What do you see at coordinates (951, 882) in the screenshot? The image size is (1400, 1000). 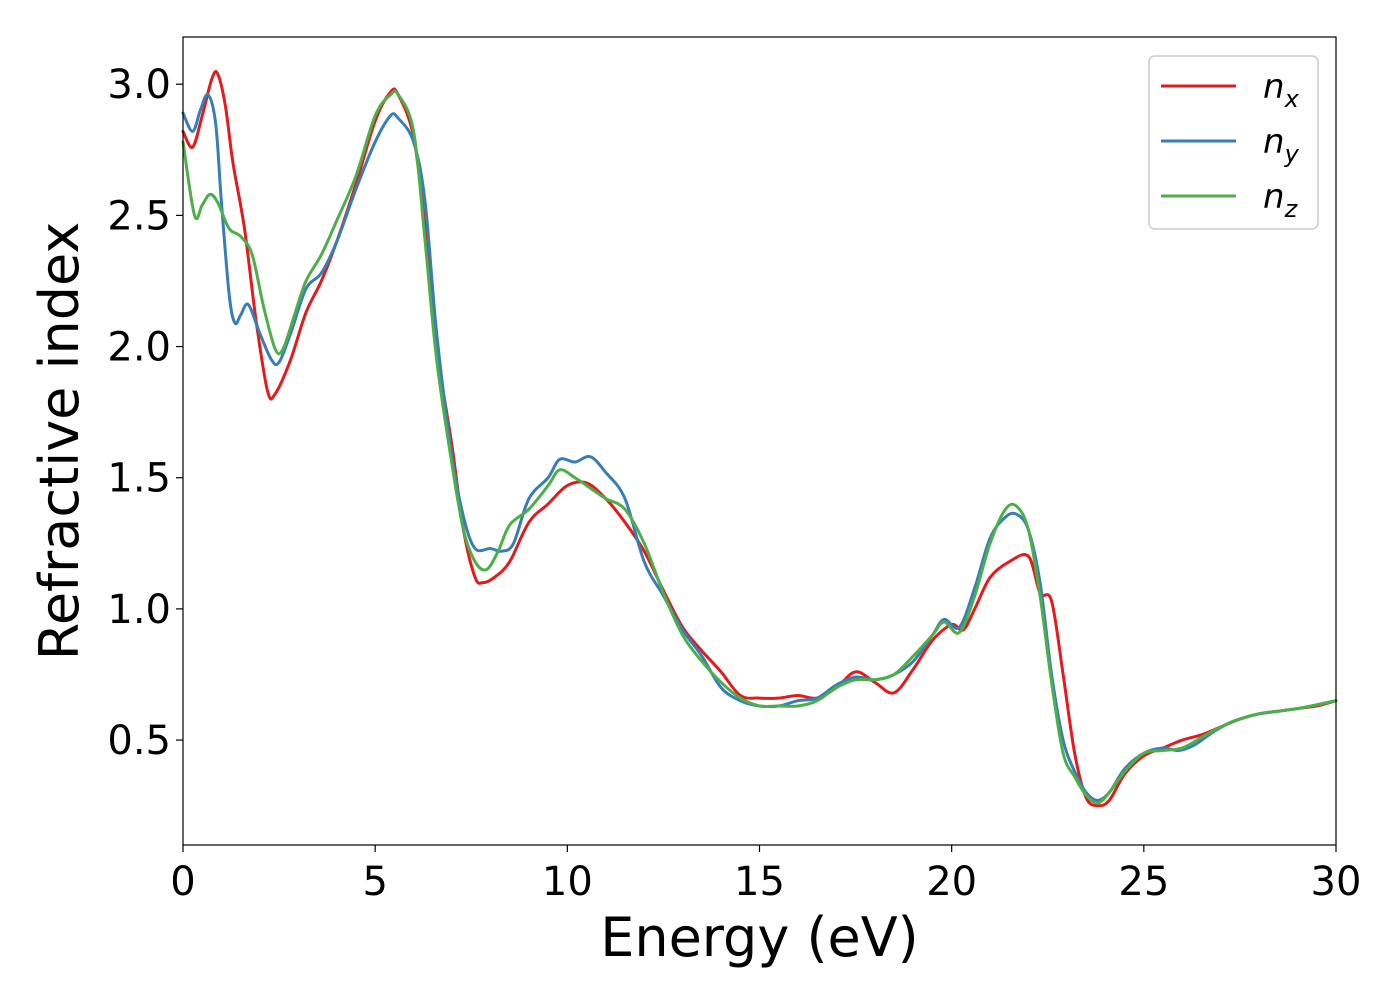 I see `x-tick-label: 20` at bounding box center [951, 882].